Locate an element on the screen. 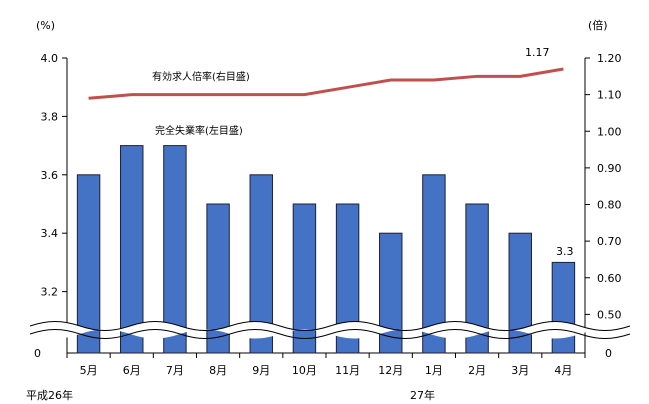  y-left-tick-label: 4.0 is located at coordinates (50, 58).